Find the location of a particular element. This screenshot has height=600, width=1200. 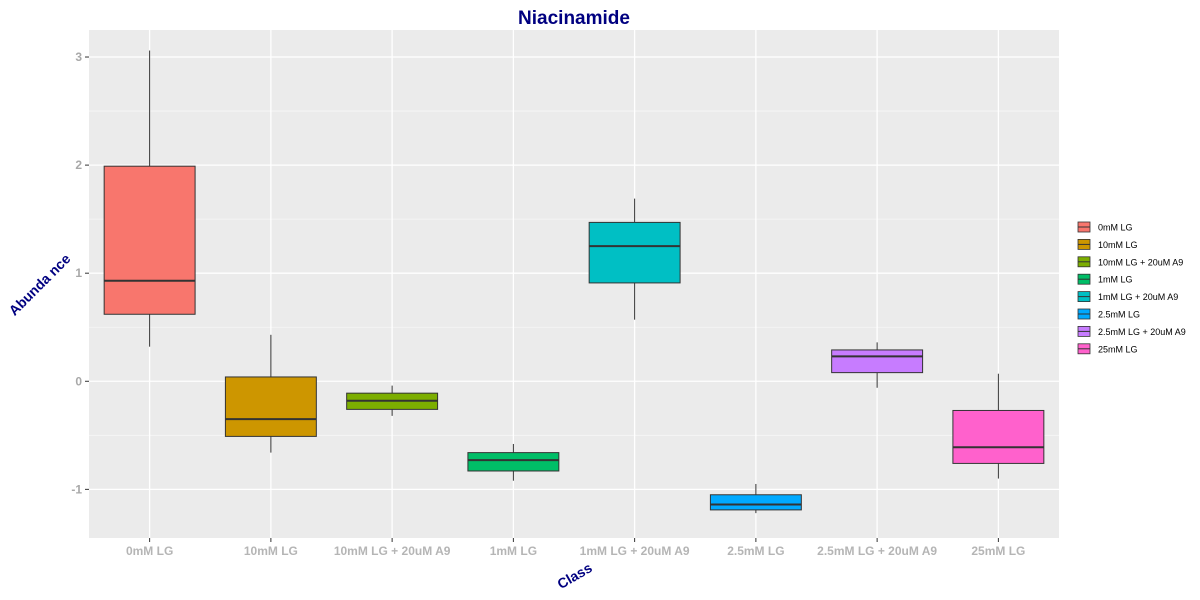

legend-item: 2.5mM LG is located at coordinates (1108, 314).